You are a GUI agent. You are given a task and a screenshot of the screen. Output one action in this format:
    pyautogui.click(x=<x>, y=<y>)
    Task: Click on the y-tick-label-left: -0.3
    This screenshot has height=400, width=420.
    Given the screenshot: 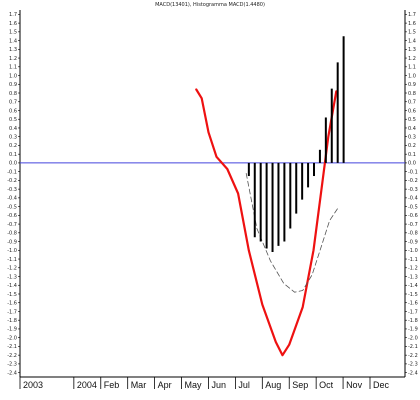 What is the action you would take?
    pyautogui.click(x=12, y=190)
    